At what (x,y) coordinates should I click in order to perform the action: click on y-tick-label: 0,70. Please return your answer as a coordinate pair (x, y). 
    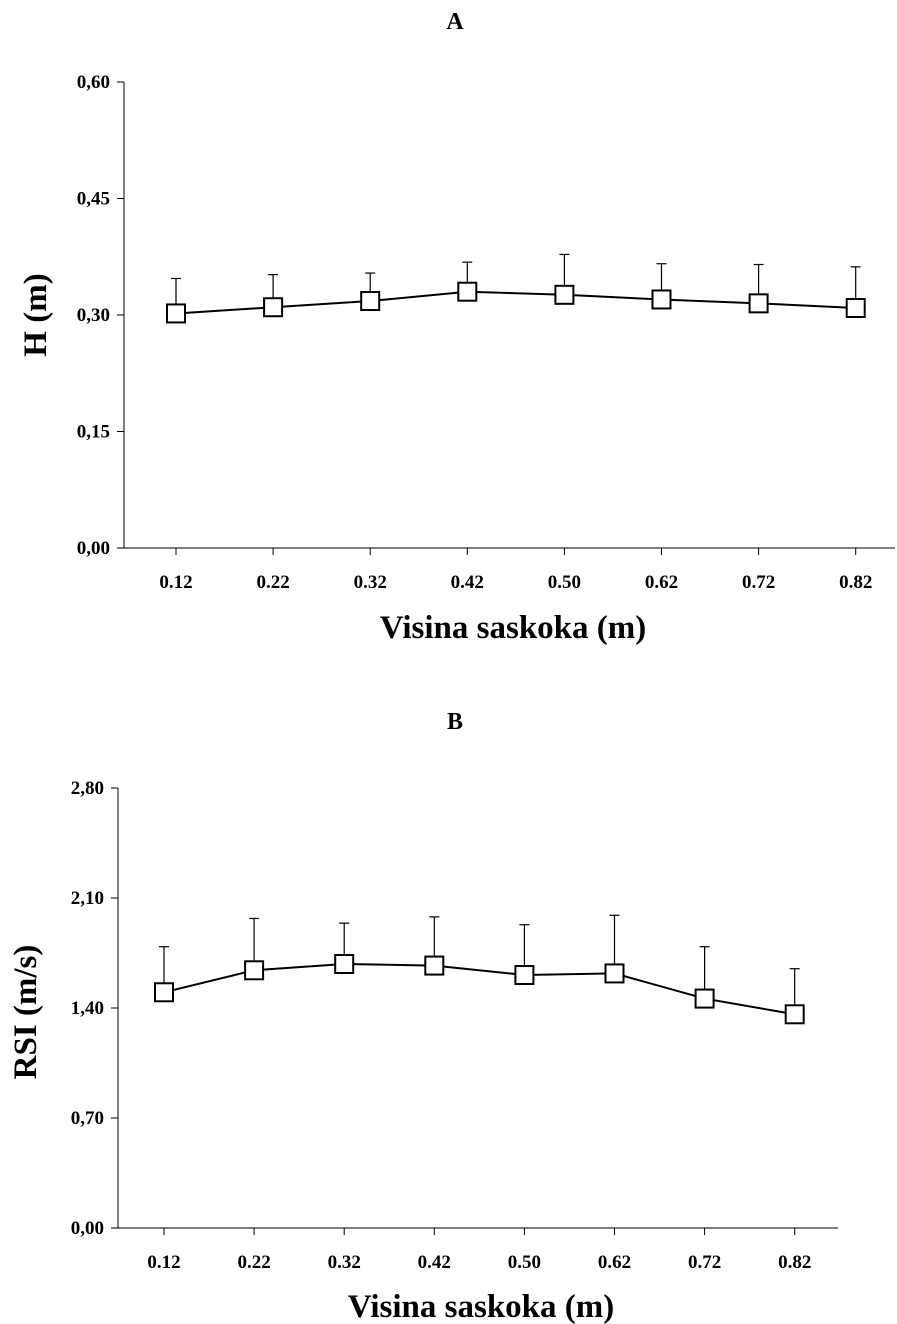
    Looking at the image, I should click on (87, 1118).